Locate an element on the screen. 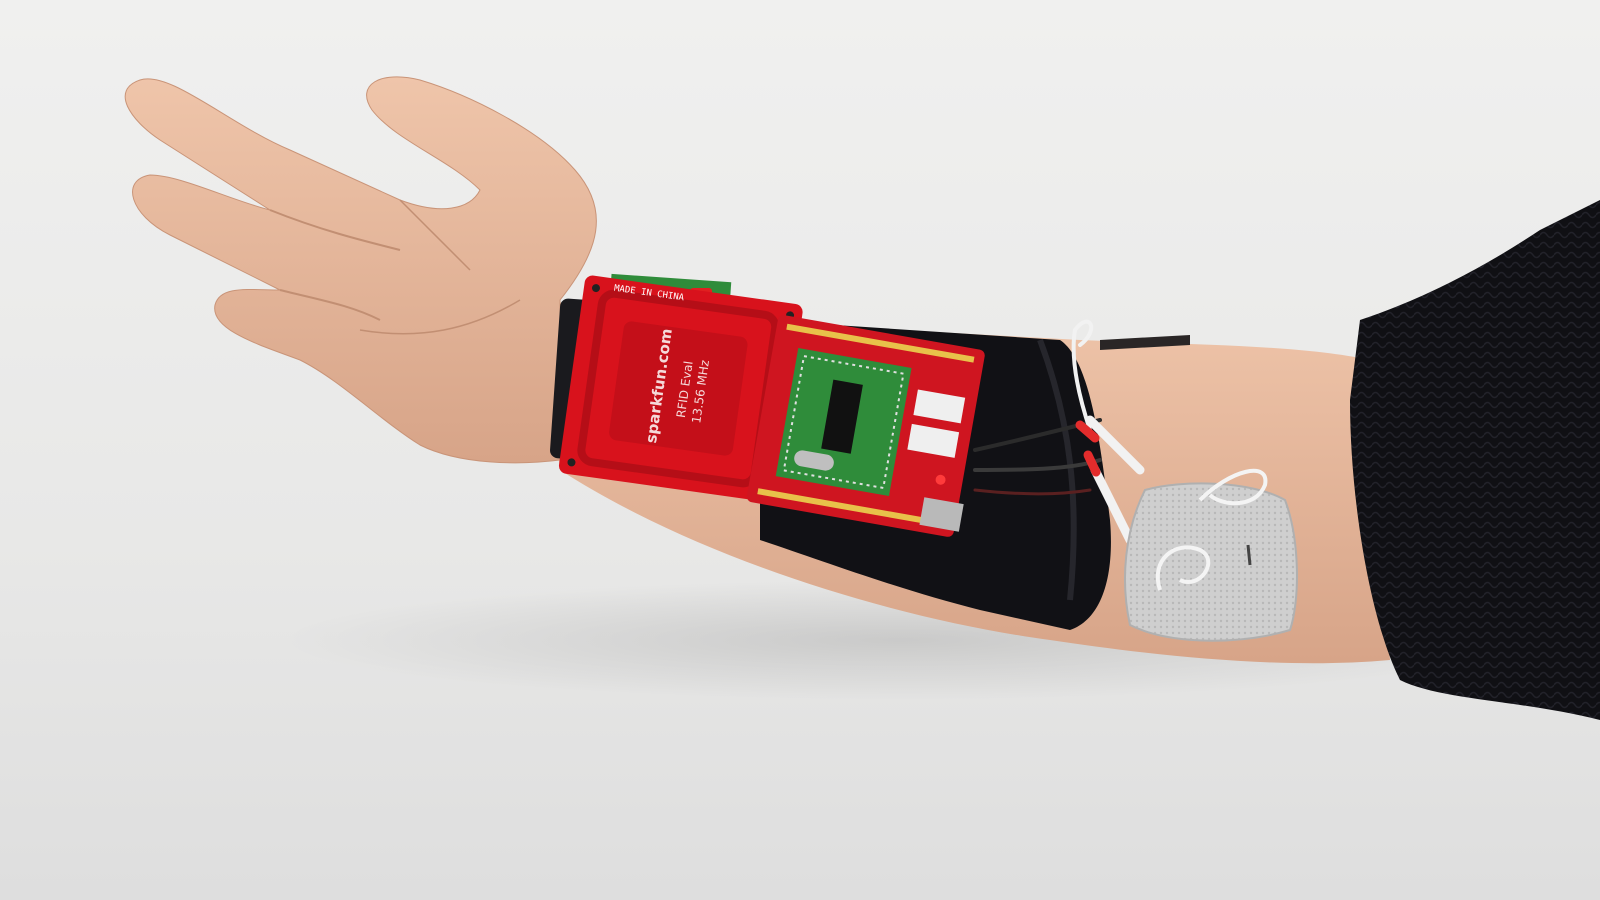 The width and height of the screenshot is (1600, 900). black-sweater-sleeve is located at coordinates (1475, 460).